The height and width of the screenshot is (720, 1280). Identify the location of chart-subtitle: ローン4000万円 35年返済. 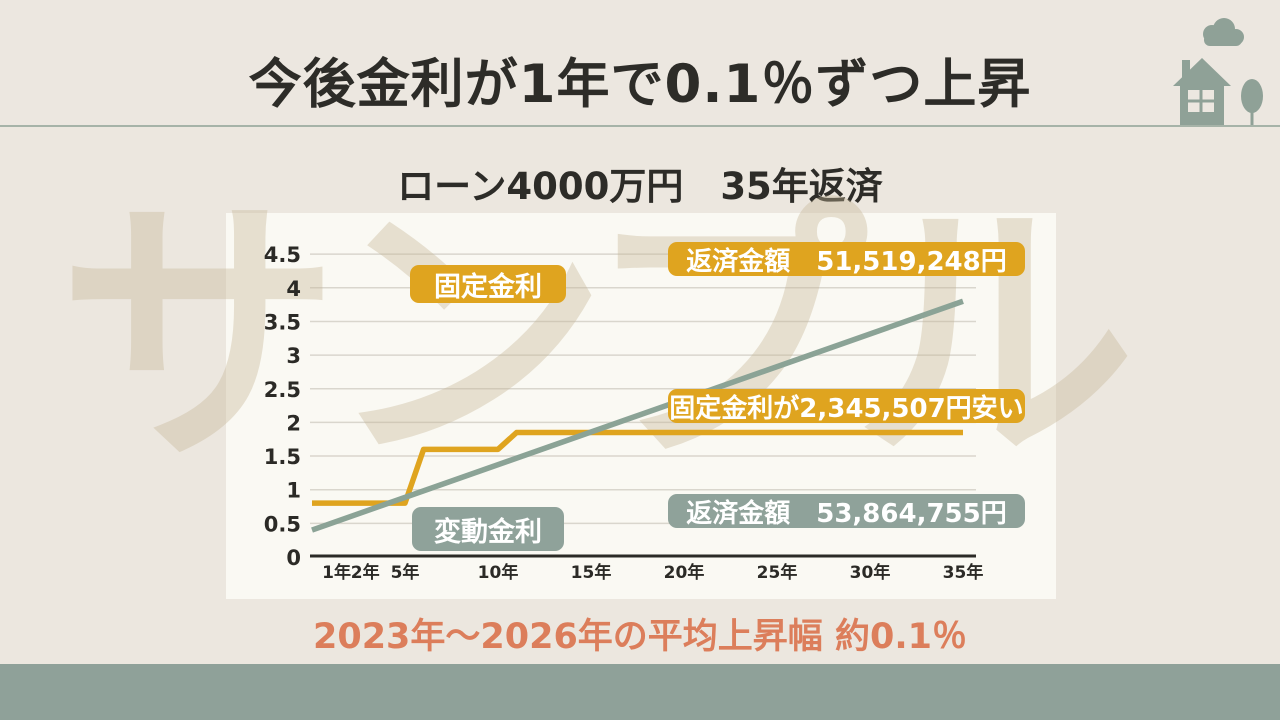
(640, 186).